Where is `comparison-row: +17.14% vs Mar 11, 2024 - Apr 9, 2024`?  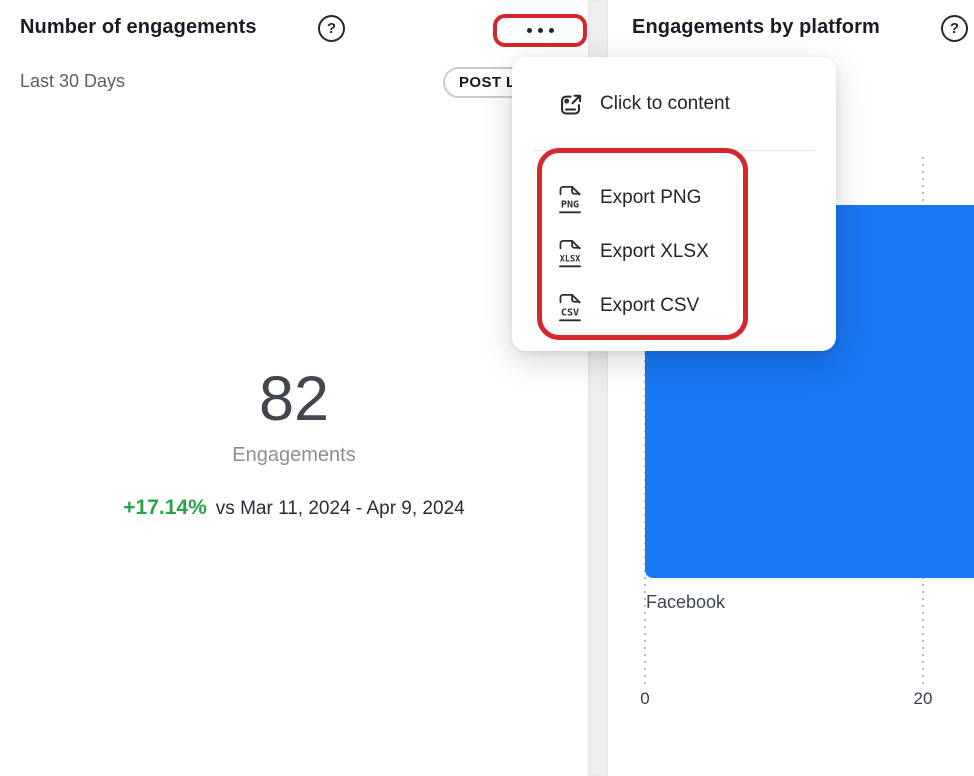
comparison-row: +17.14% vs Mar 11, 2024 - Apr 9, 2024 is located at coordinates (294, 508).